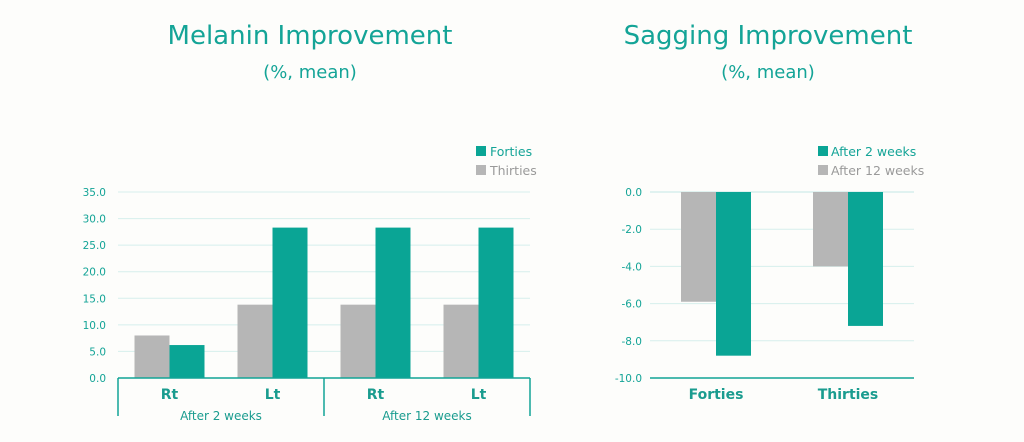 Image resolution: width=1024 pixels, height=442 pixels. I want to click on y-tick-label: 35.0, so click(94, 193).